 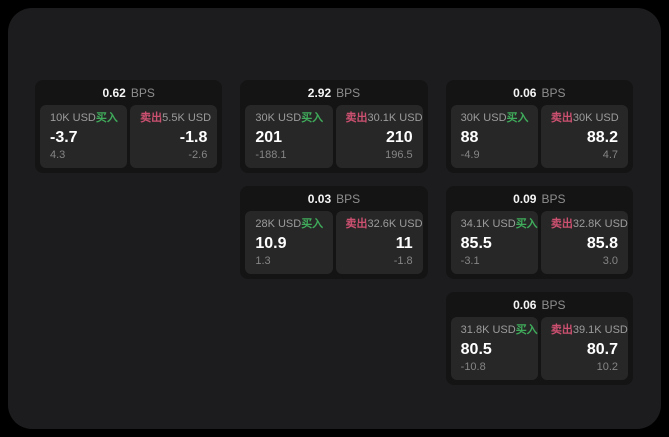 I want to click on sell-price: 80.7, so click(x=602, y=349).